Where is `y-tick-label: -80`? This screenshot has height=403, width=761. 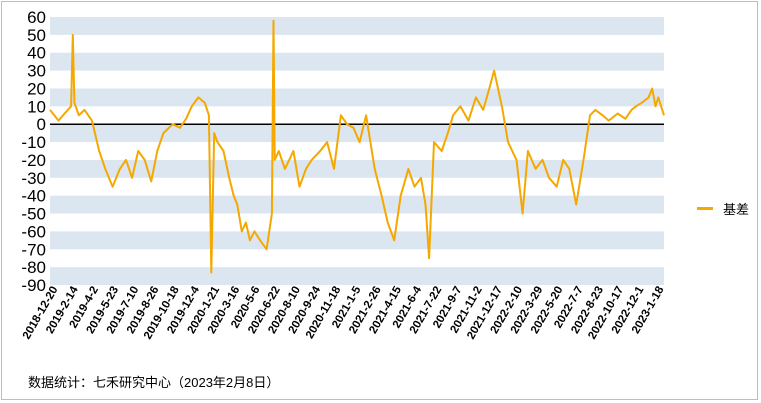
y-tick-label: -80 is located at coordinates (33, 267).